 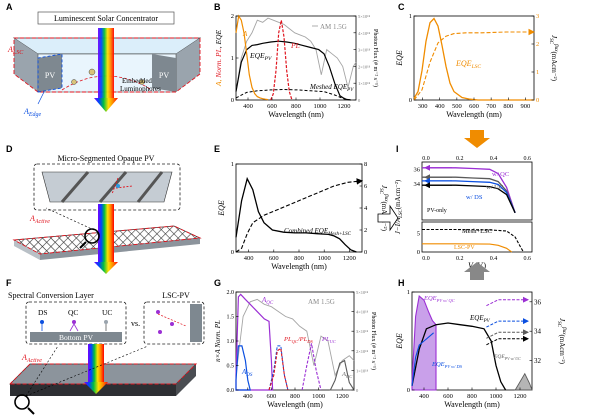 What do you see at coordinates (76, 327) in the screenshot?
I see `qc-arrow` at bounding box center [76, 327].